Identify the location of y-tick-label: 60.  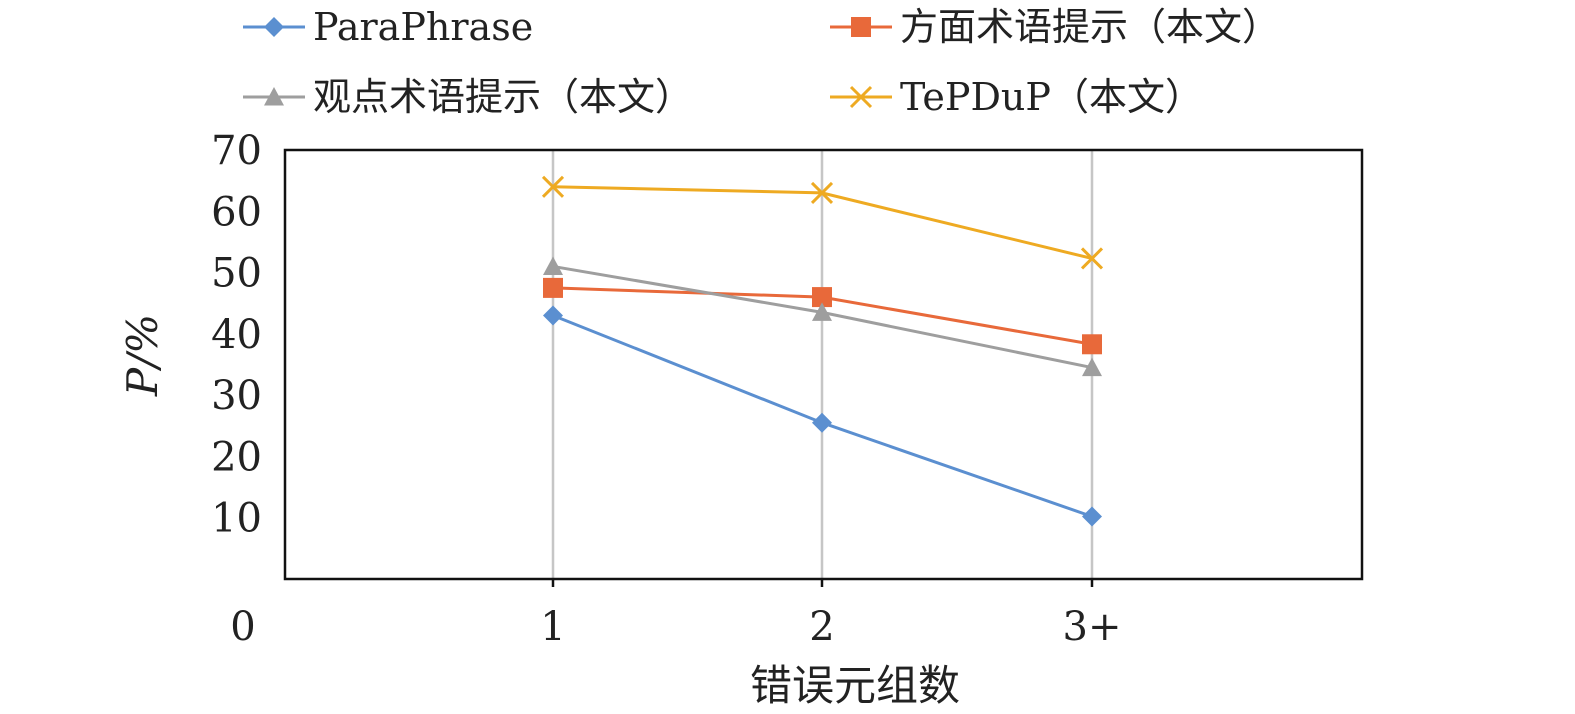
(236, 212).